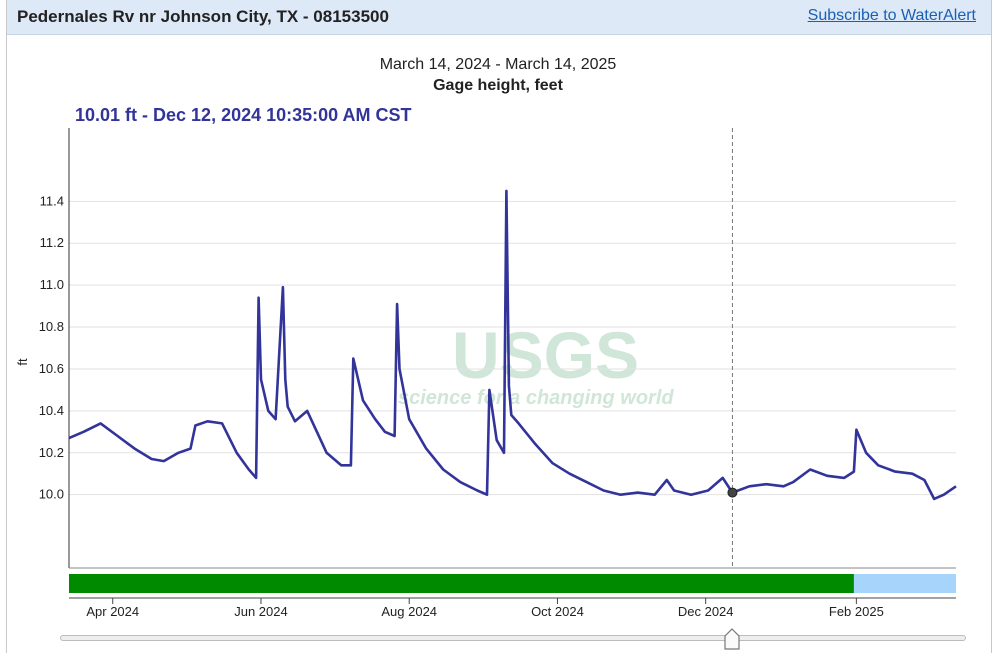  What do you see at coordinates (52, 284) in the screenshot?
I see `y-tick-label: 11.0` at bounding box center [52, 284].